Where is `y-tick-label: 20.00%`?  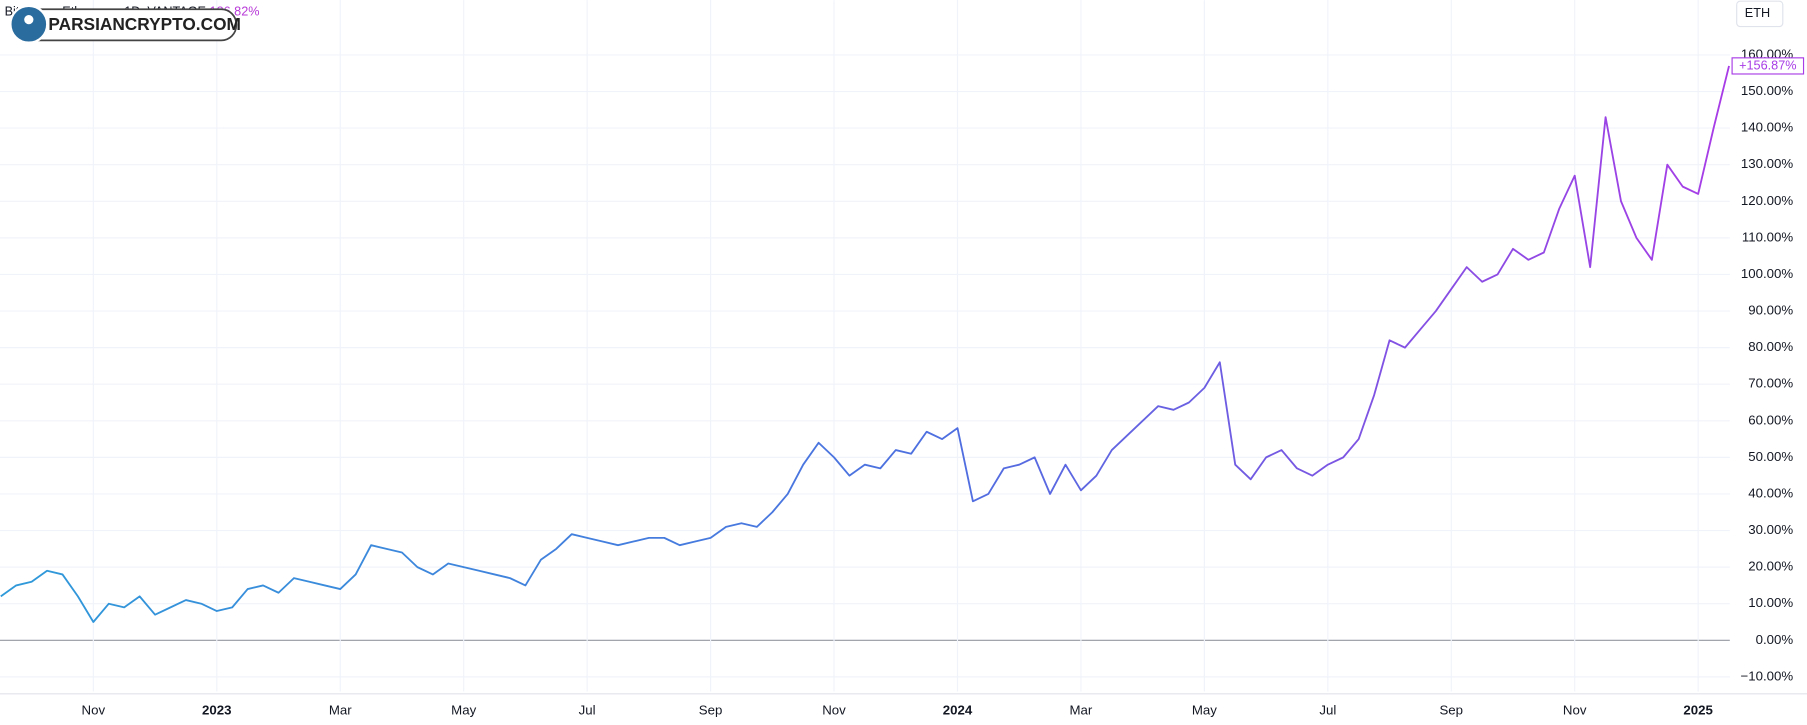
y-tick-label: 20.00% is located at coordinates (1770, 566).